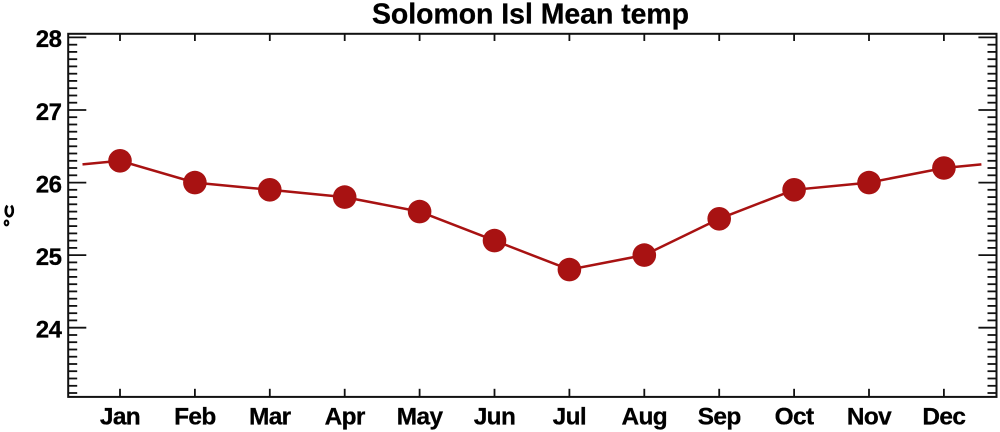 The height and width of the screenshot is (432, 1000). Describe the element at coordinates (420, 417) in the screenshot. I see `svg-text: May` at that location.